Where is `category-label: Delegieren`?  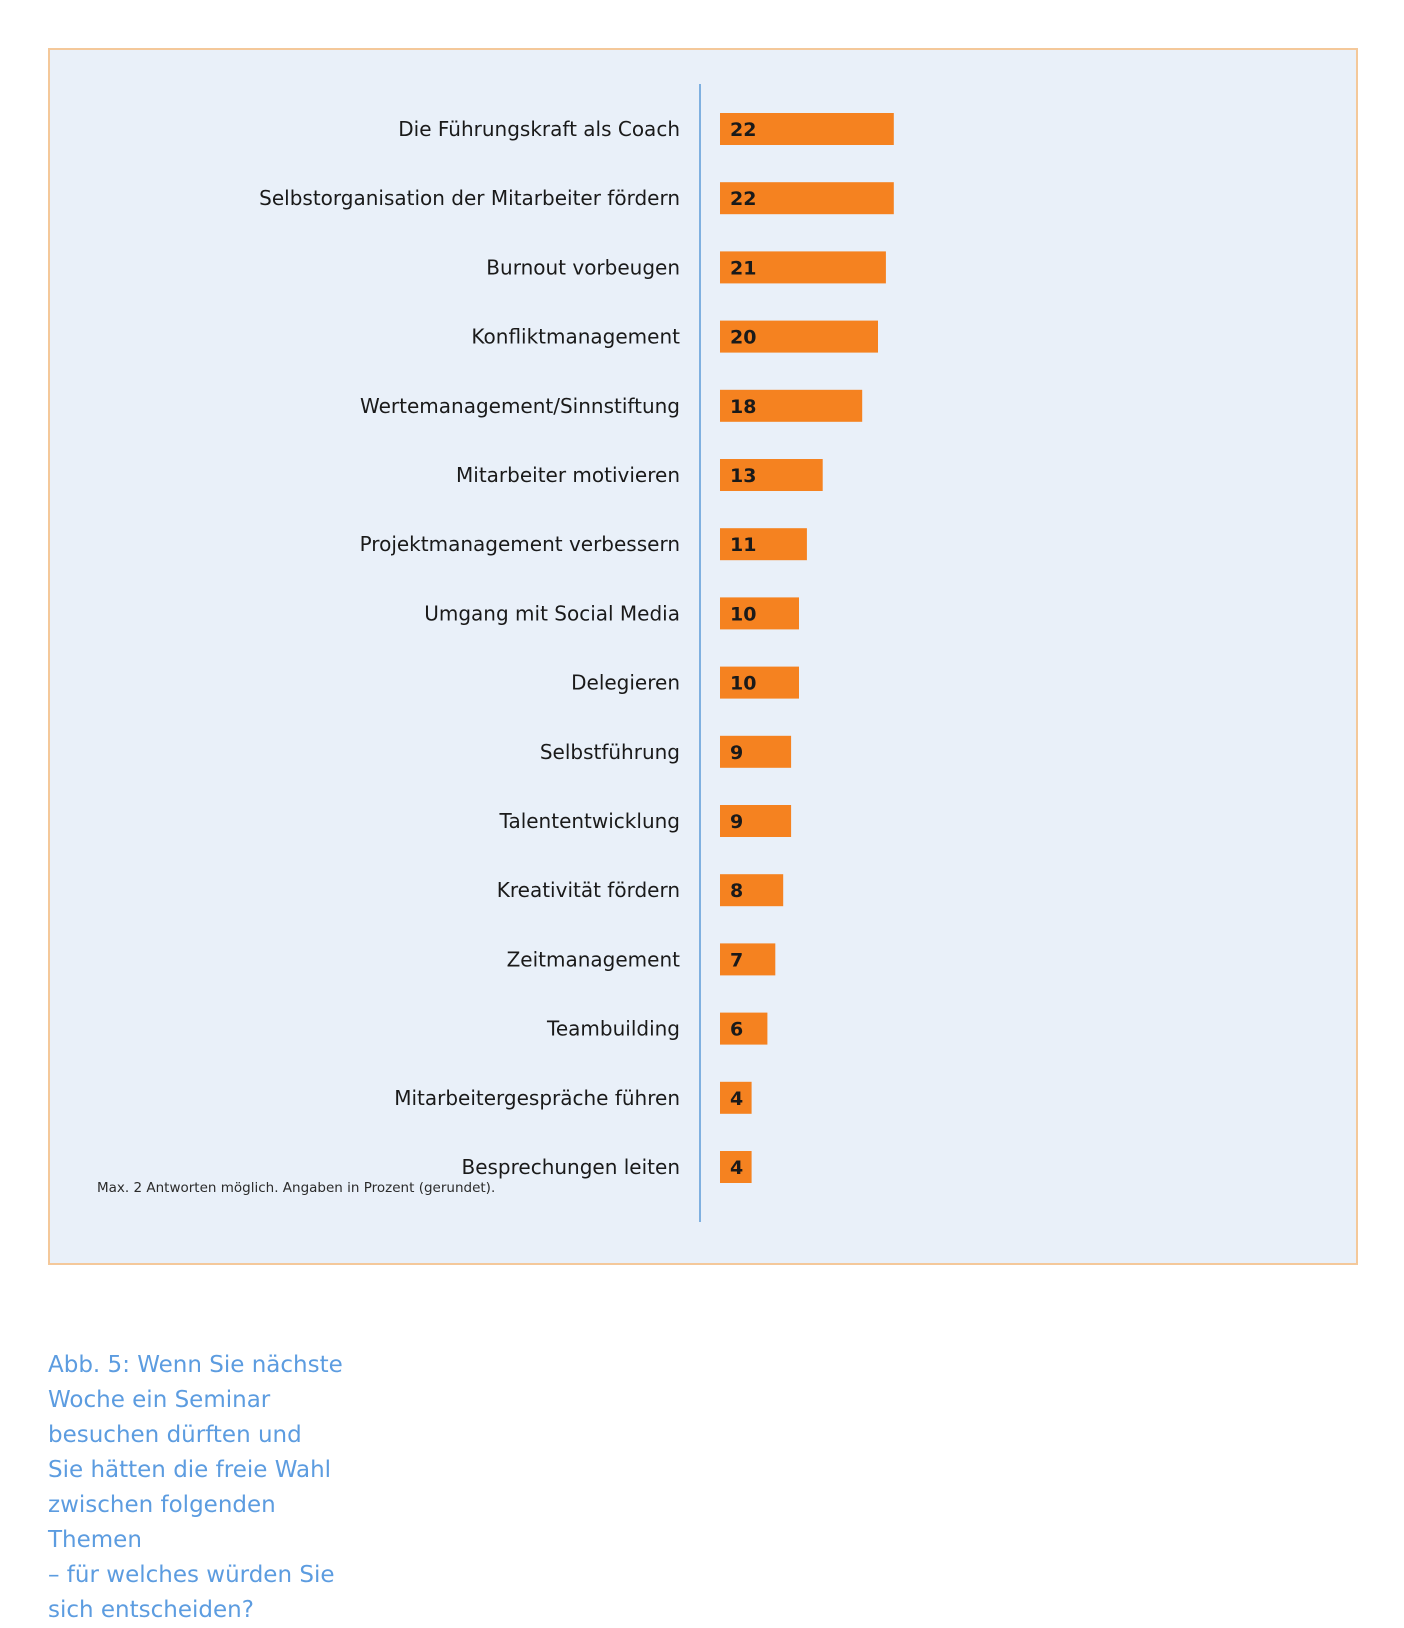
category-label: Delegieren is located at coordinates (625, 683).